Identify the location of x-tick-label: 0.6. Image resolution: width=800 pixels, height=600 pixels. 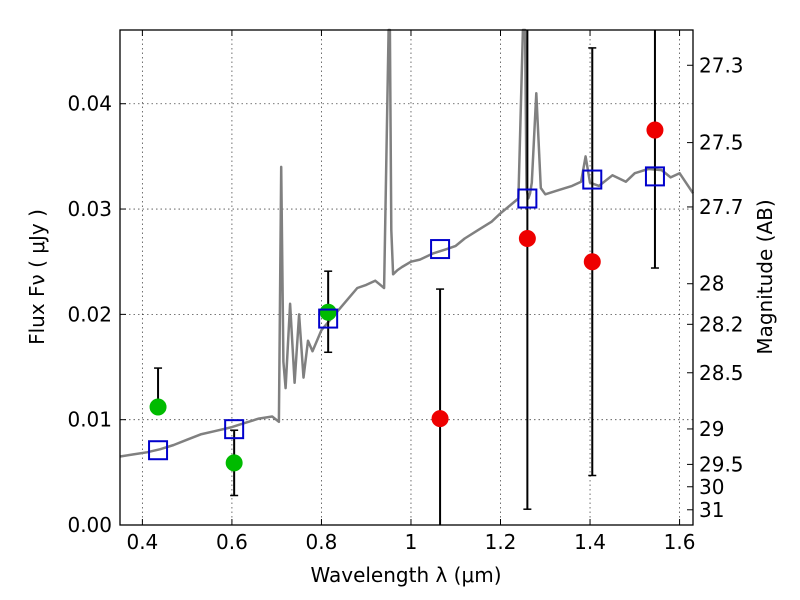
(232, 542).